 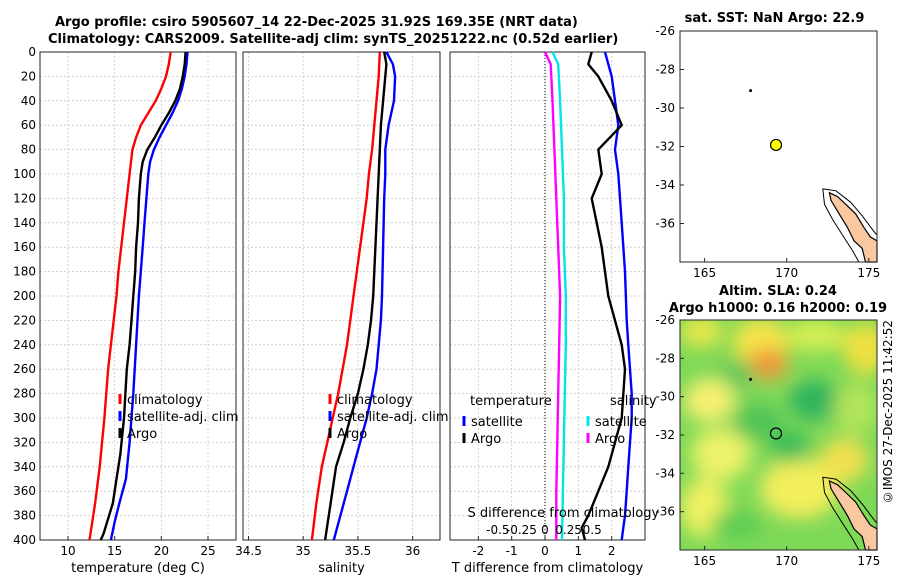 What do you see at coordinates (888, 412) in the screenshot?
I see `timestamp-stamp: ©IMOS 27-Dec-2025 11:42:52` at bounding box center [888, 412].